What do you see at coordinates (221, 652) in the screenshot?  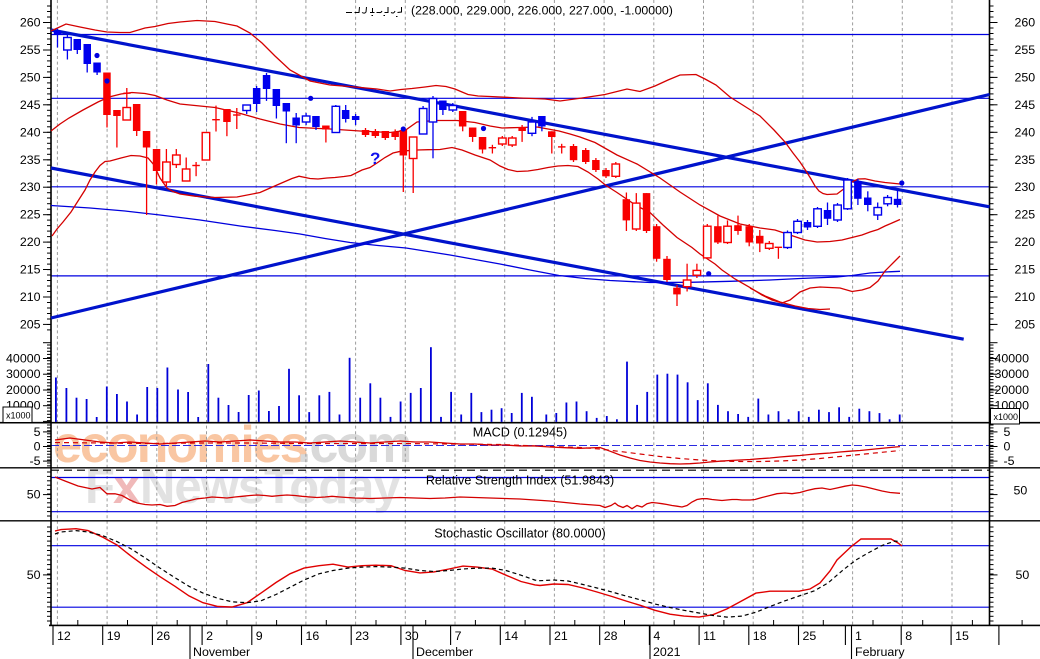 I see `svg-text: November` at bounding box center [221, 652].